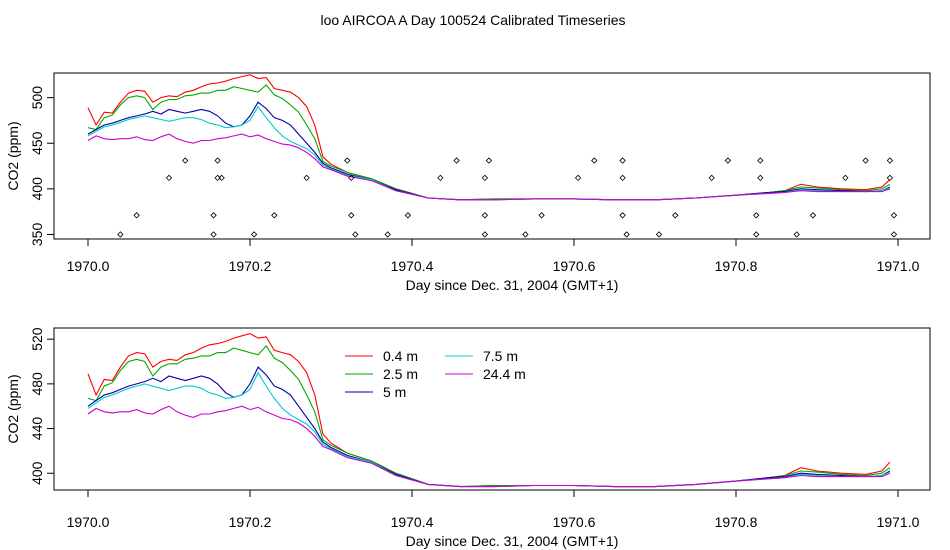  I want to click on legend-label: 5 m, so click(394, 392).